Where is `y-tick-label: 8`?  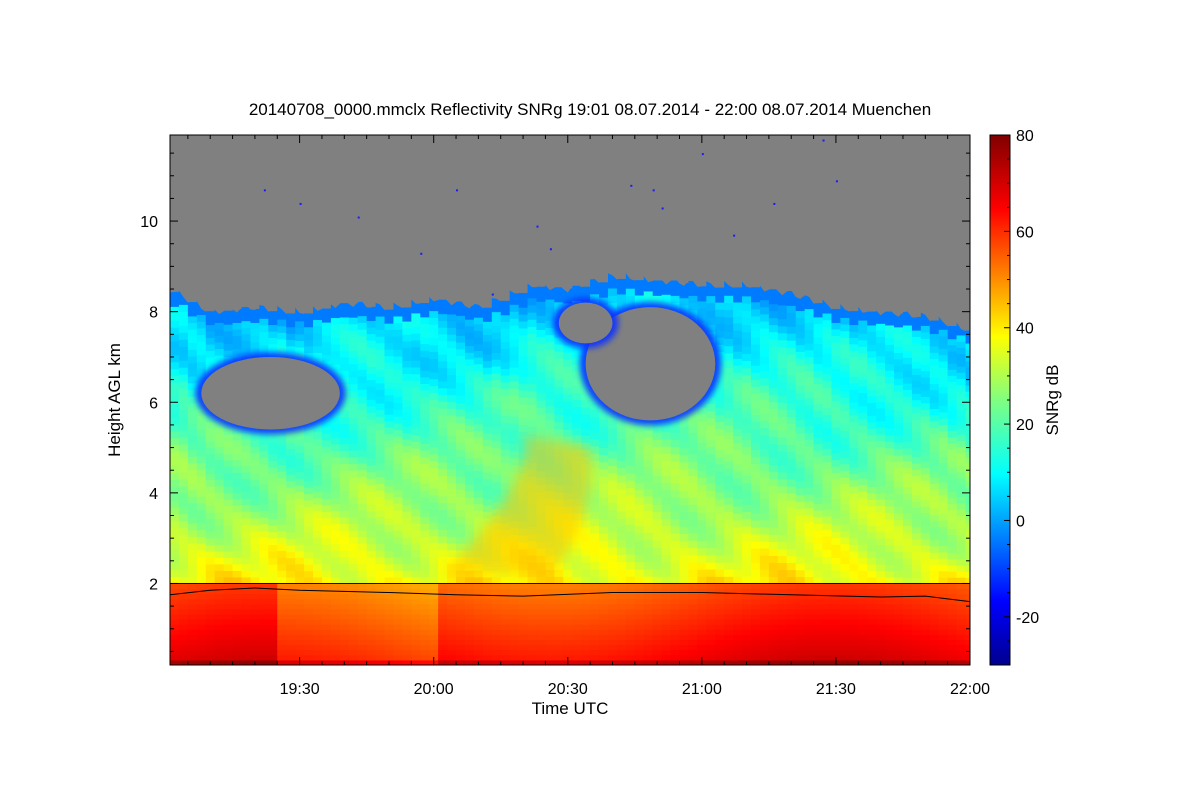 y-tick-label: 8 is located at coordinates (153, 313).